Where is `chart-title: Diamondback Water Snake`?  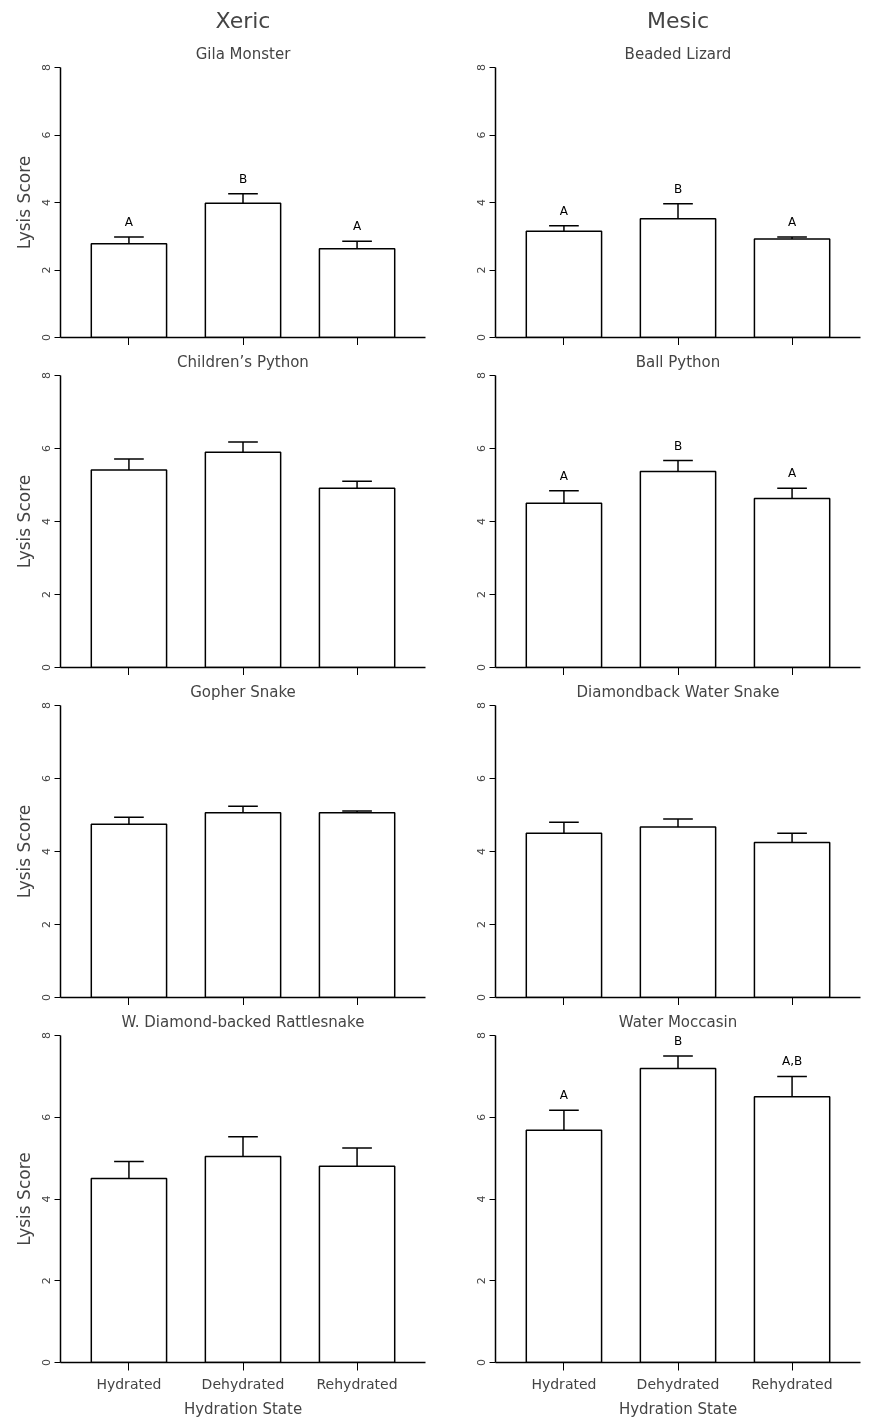 chart-title: Diamondback Water Snake is located at coordinates (678, 691).